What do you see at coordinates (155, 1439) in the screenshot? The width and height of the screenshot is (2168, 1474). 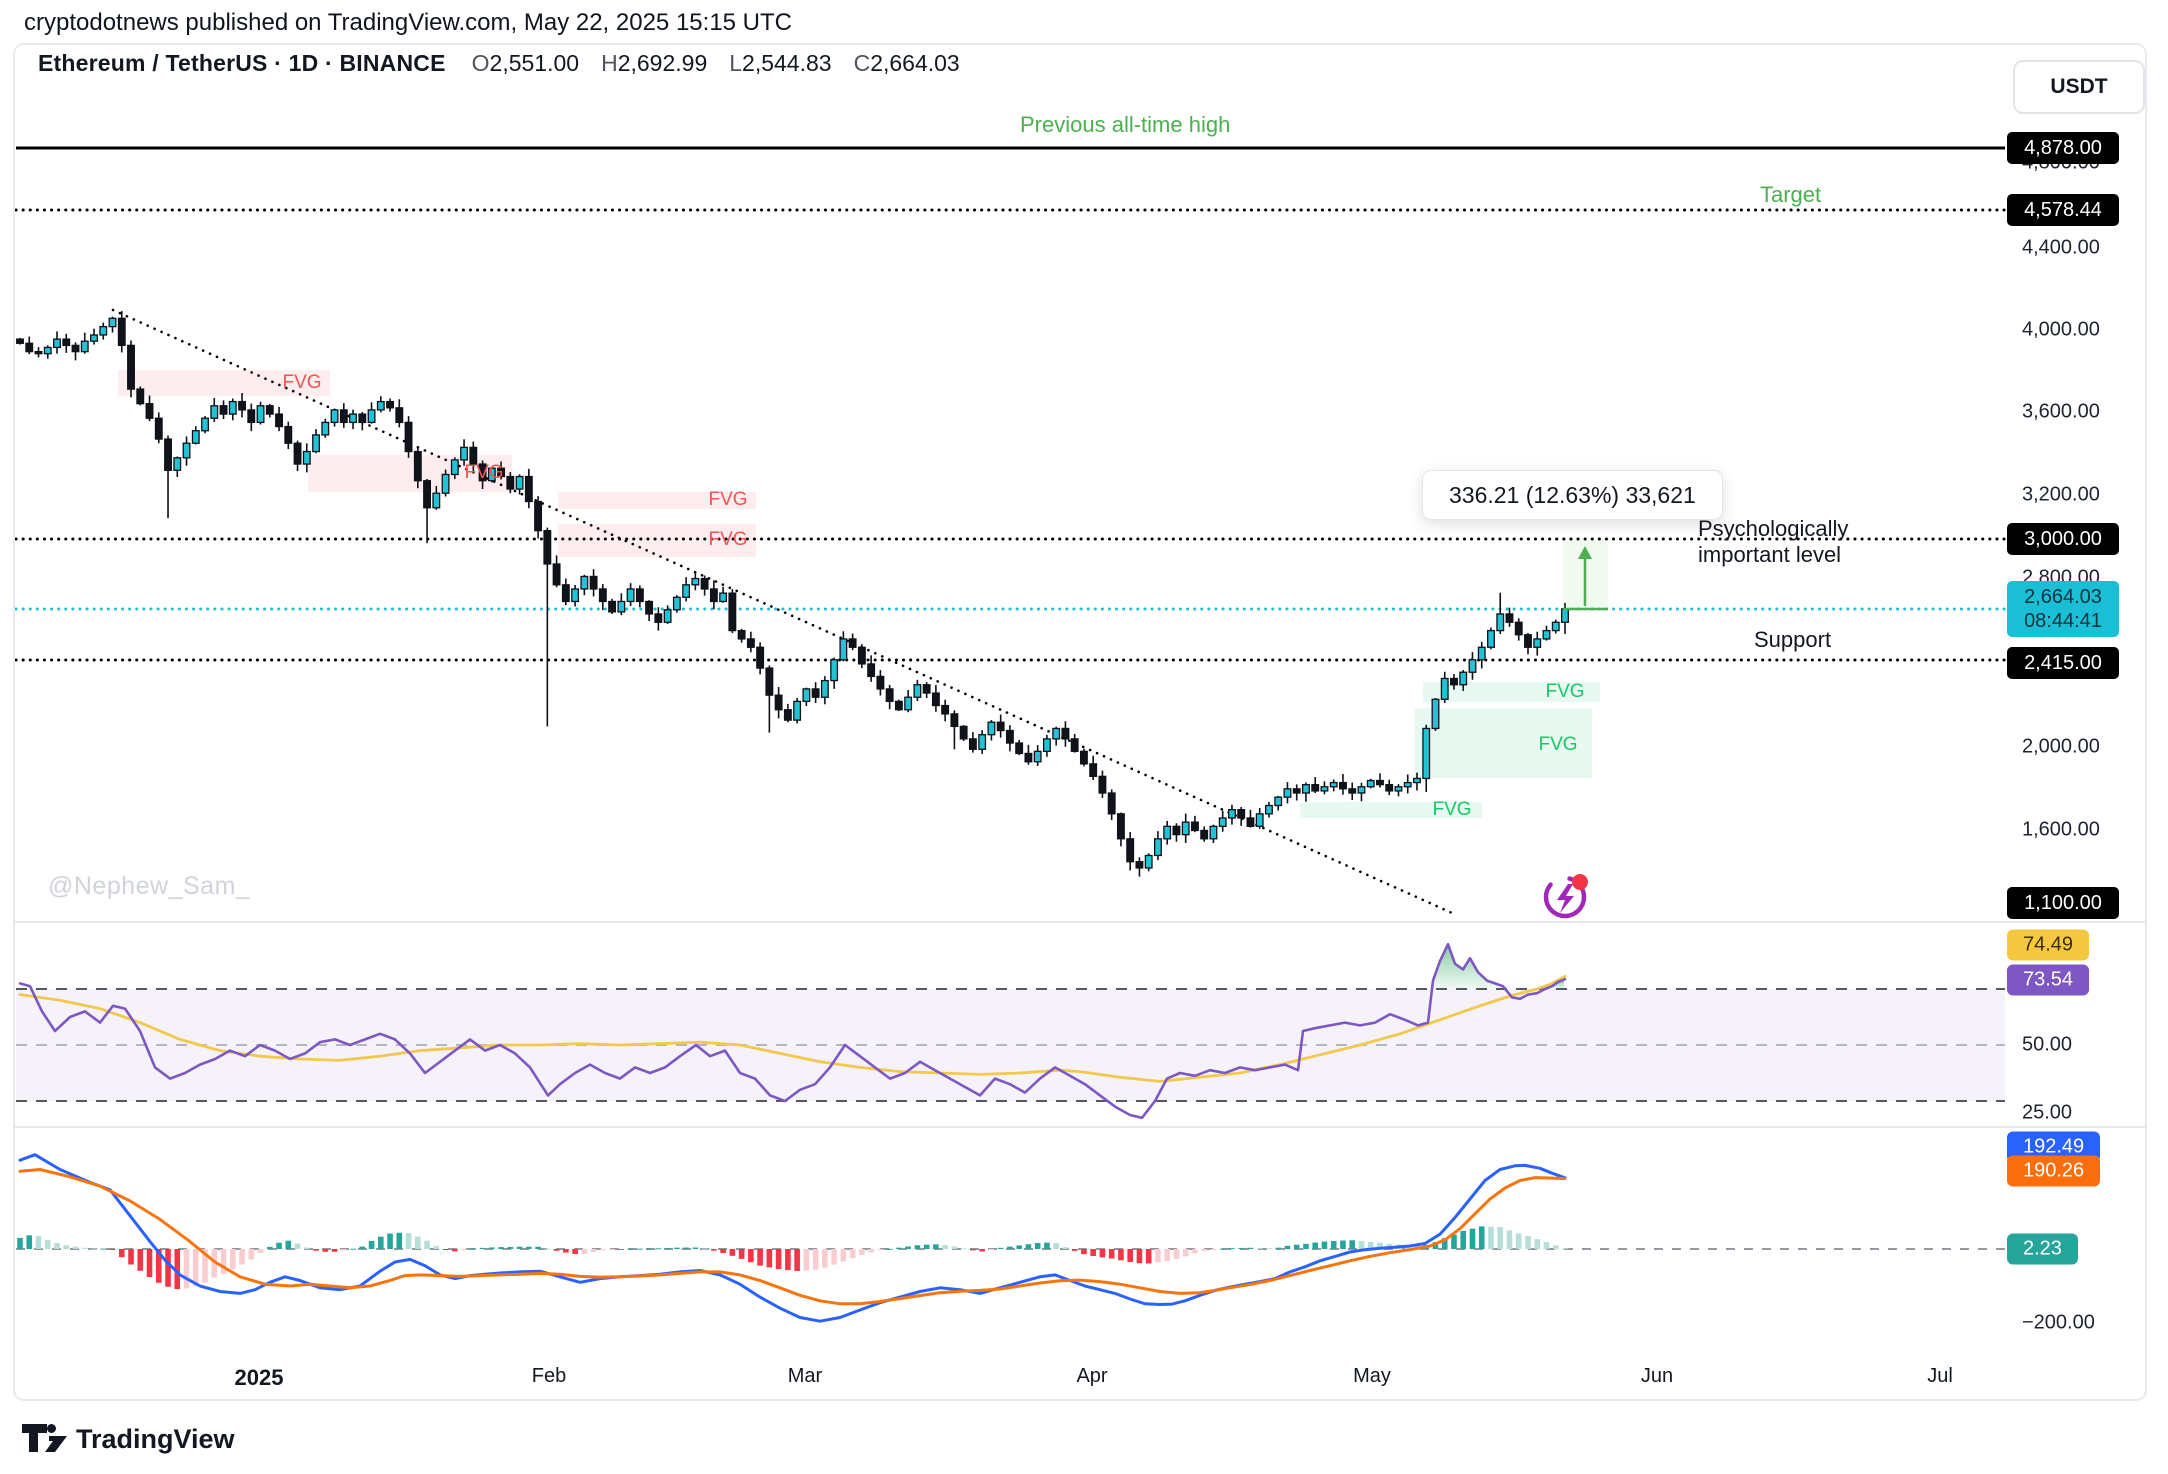 I see `tradingview-brand-text: TradingView` at bounding box center [155, 1439].